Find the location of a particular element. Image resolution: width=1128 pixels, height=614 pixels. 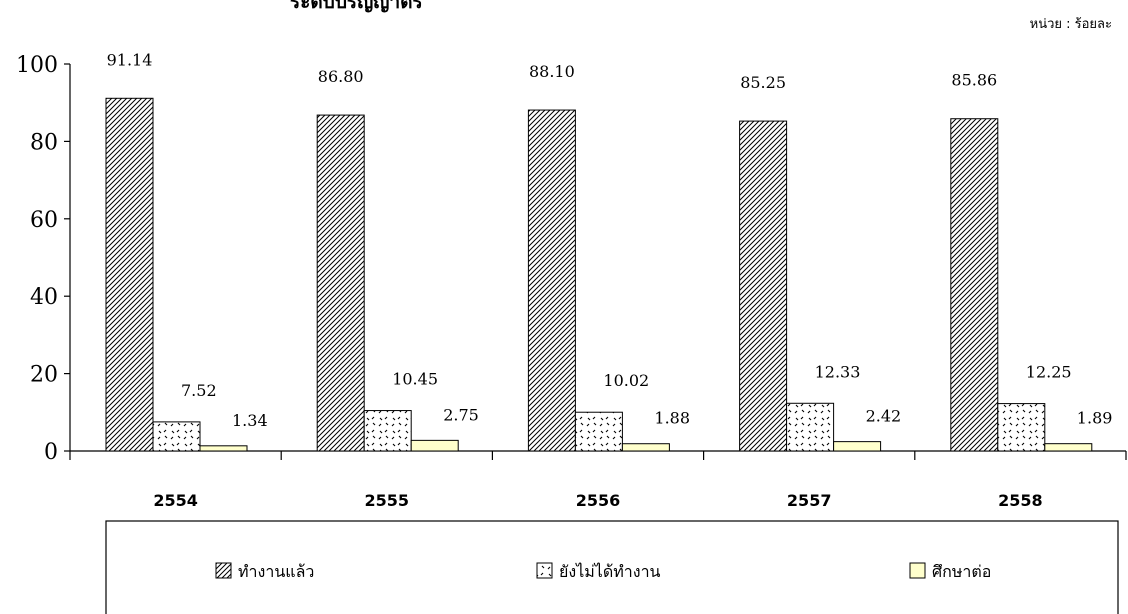

legend-item-3: ศึกษาต่อ is located at coordinates (950, 571).